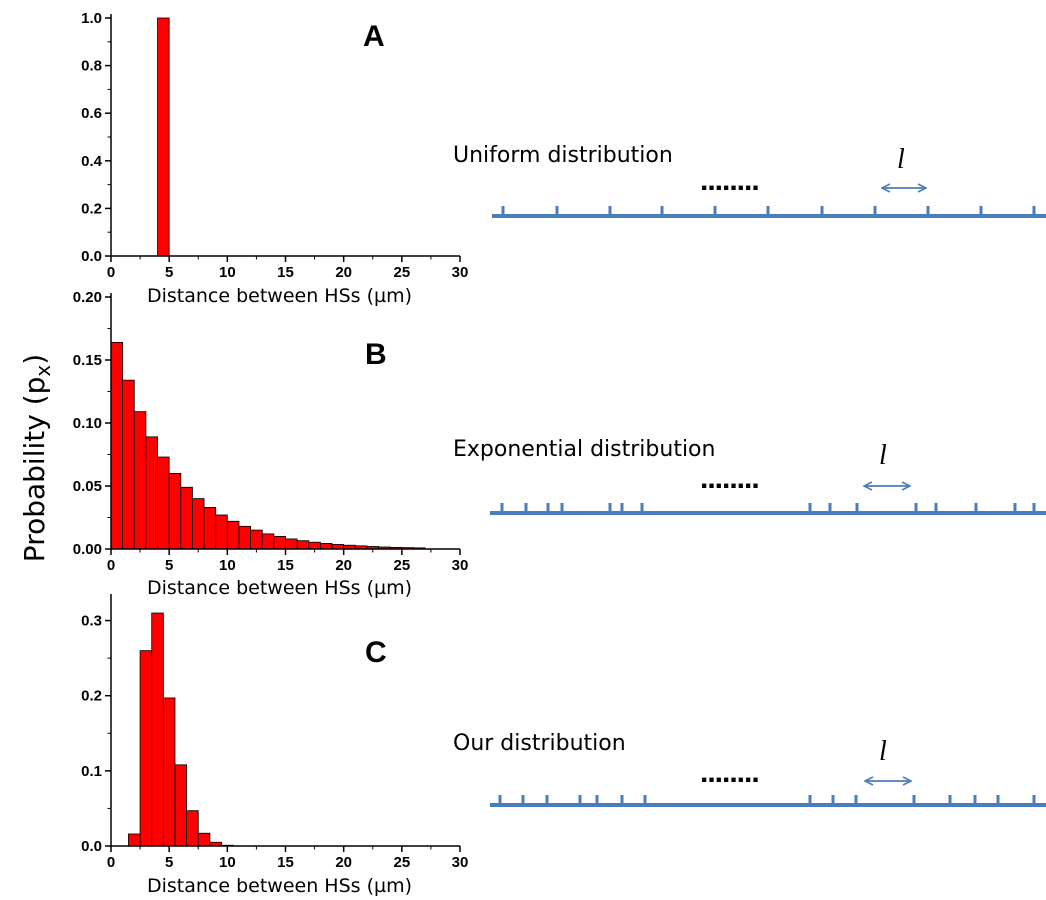  Describe the element at coordinates (87, 297) in the screenshot. I see `y-tick-label: 0.20` at that location.